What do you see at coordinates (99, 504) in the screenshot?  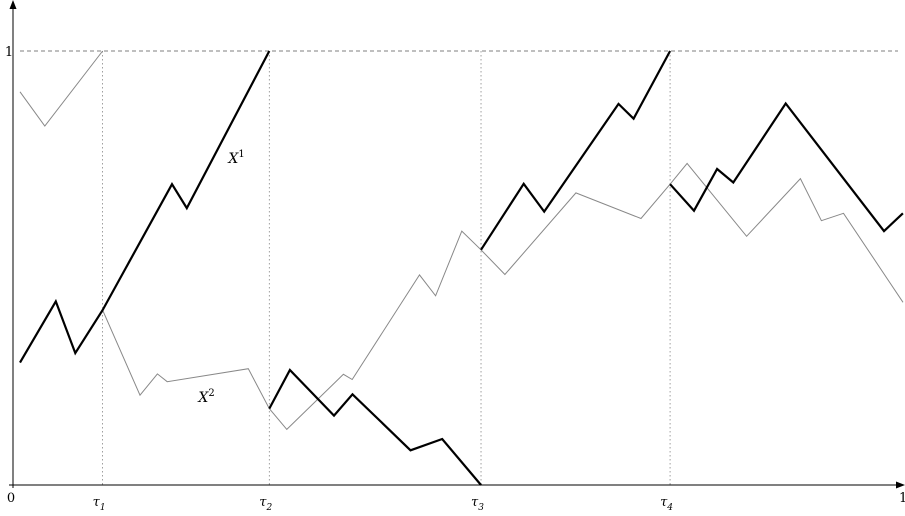 I see `stopping-time-label-1: τ1` at bounding box center [99, 504].